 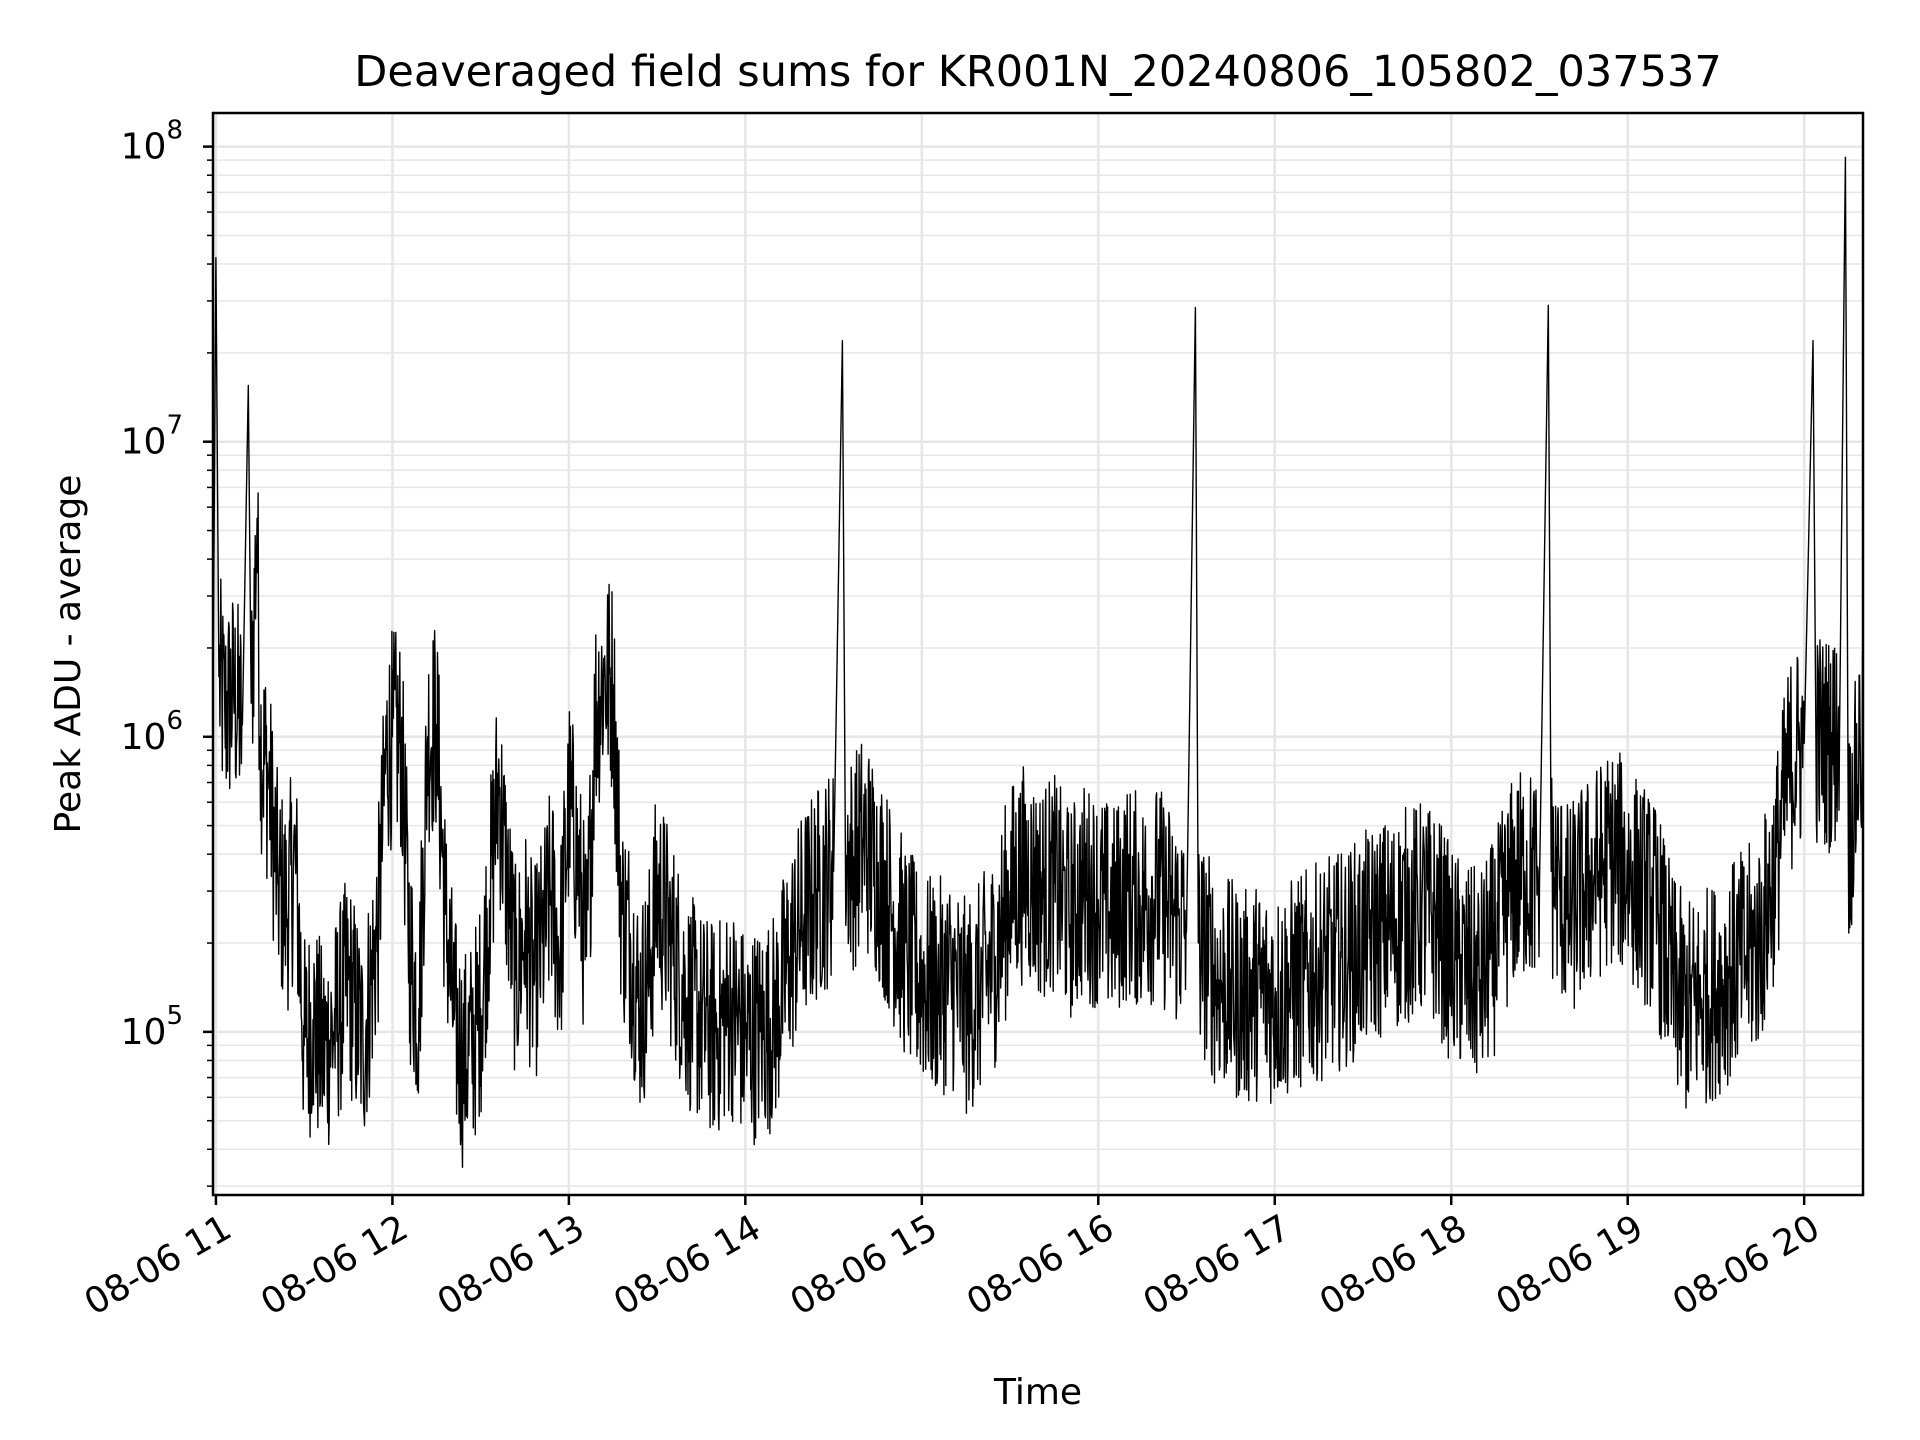 What do you see at coordinates (174, 131) in the screenshot?
I see `y-tick-exponent: 8` at bounding box center [174, 131].